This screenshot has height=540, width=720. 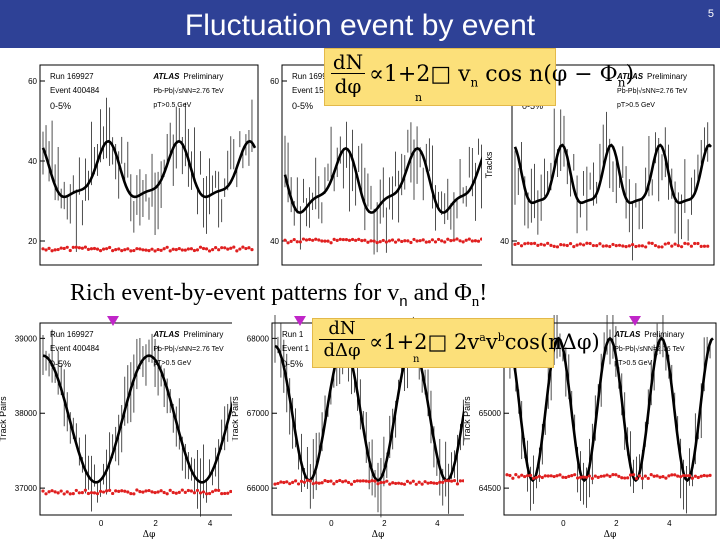 What do you see at coordinates (258, 413) in the screenshot?
I see `y-tick-label: 67000` at bounding box center [258, 413].